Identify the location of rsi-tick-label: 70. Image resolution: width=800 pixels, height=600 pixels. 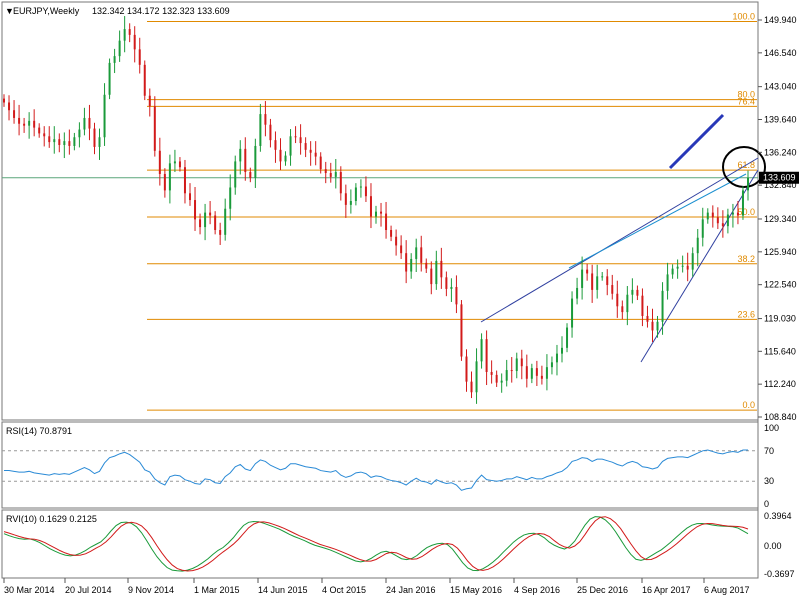
(769, 451).